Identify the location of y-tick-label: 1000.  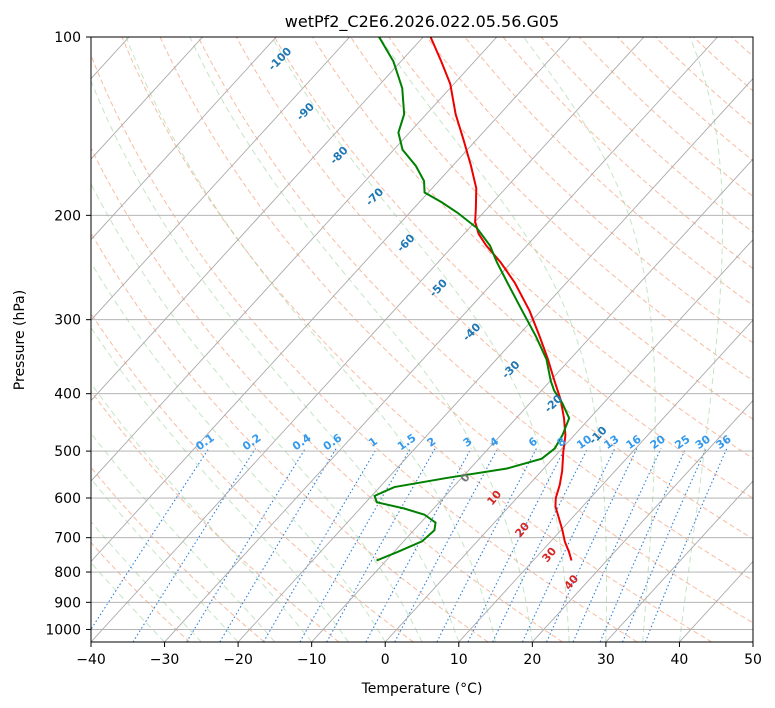
(63, 630).